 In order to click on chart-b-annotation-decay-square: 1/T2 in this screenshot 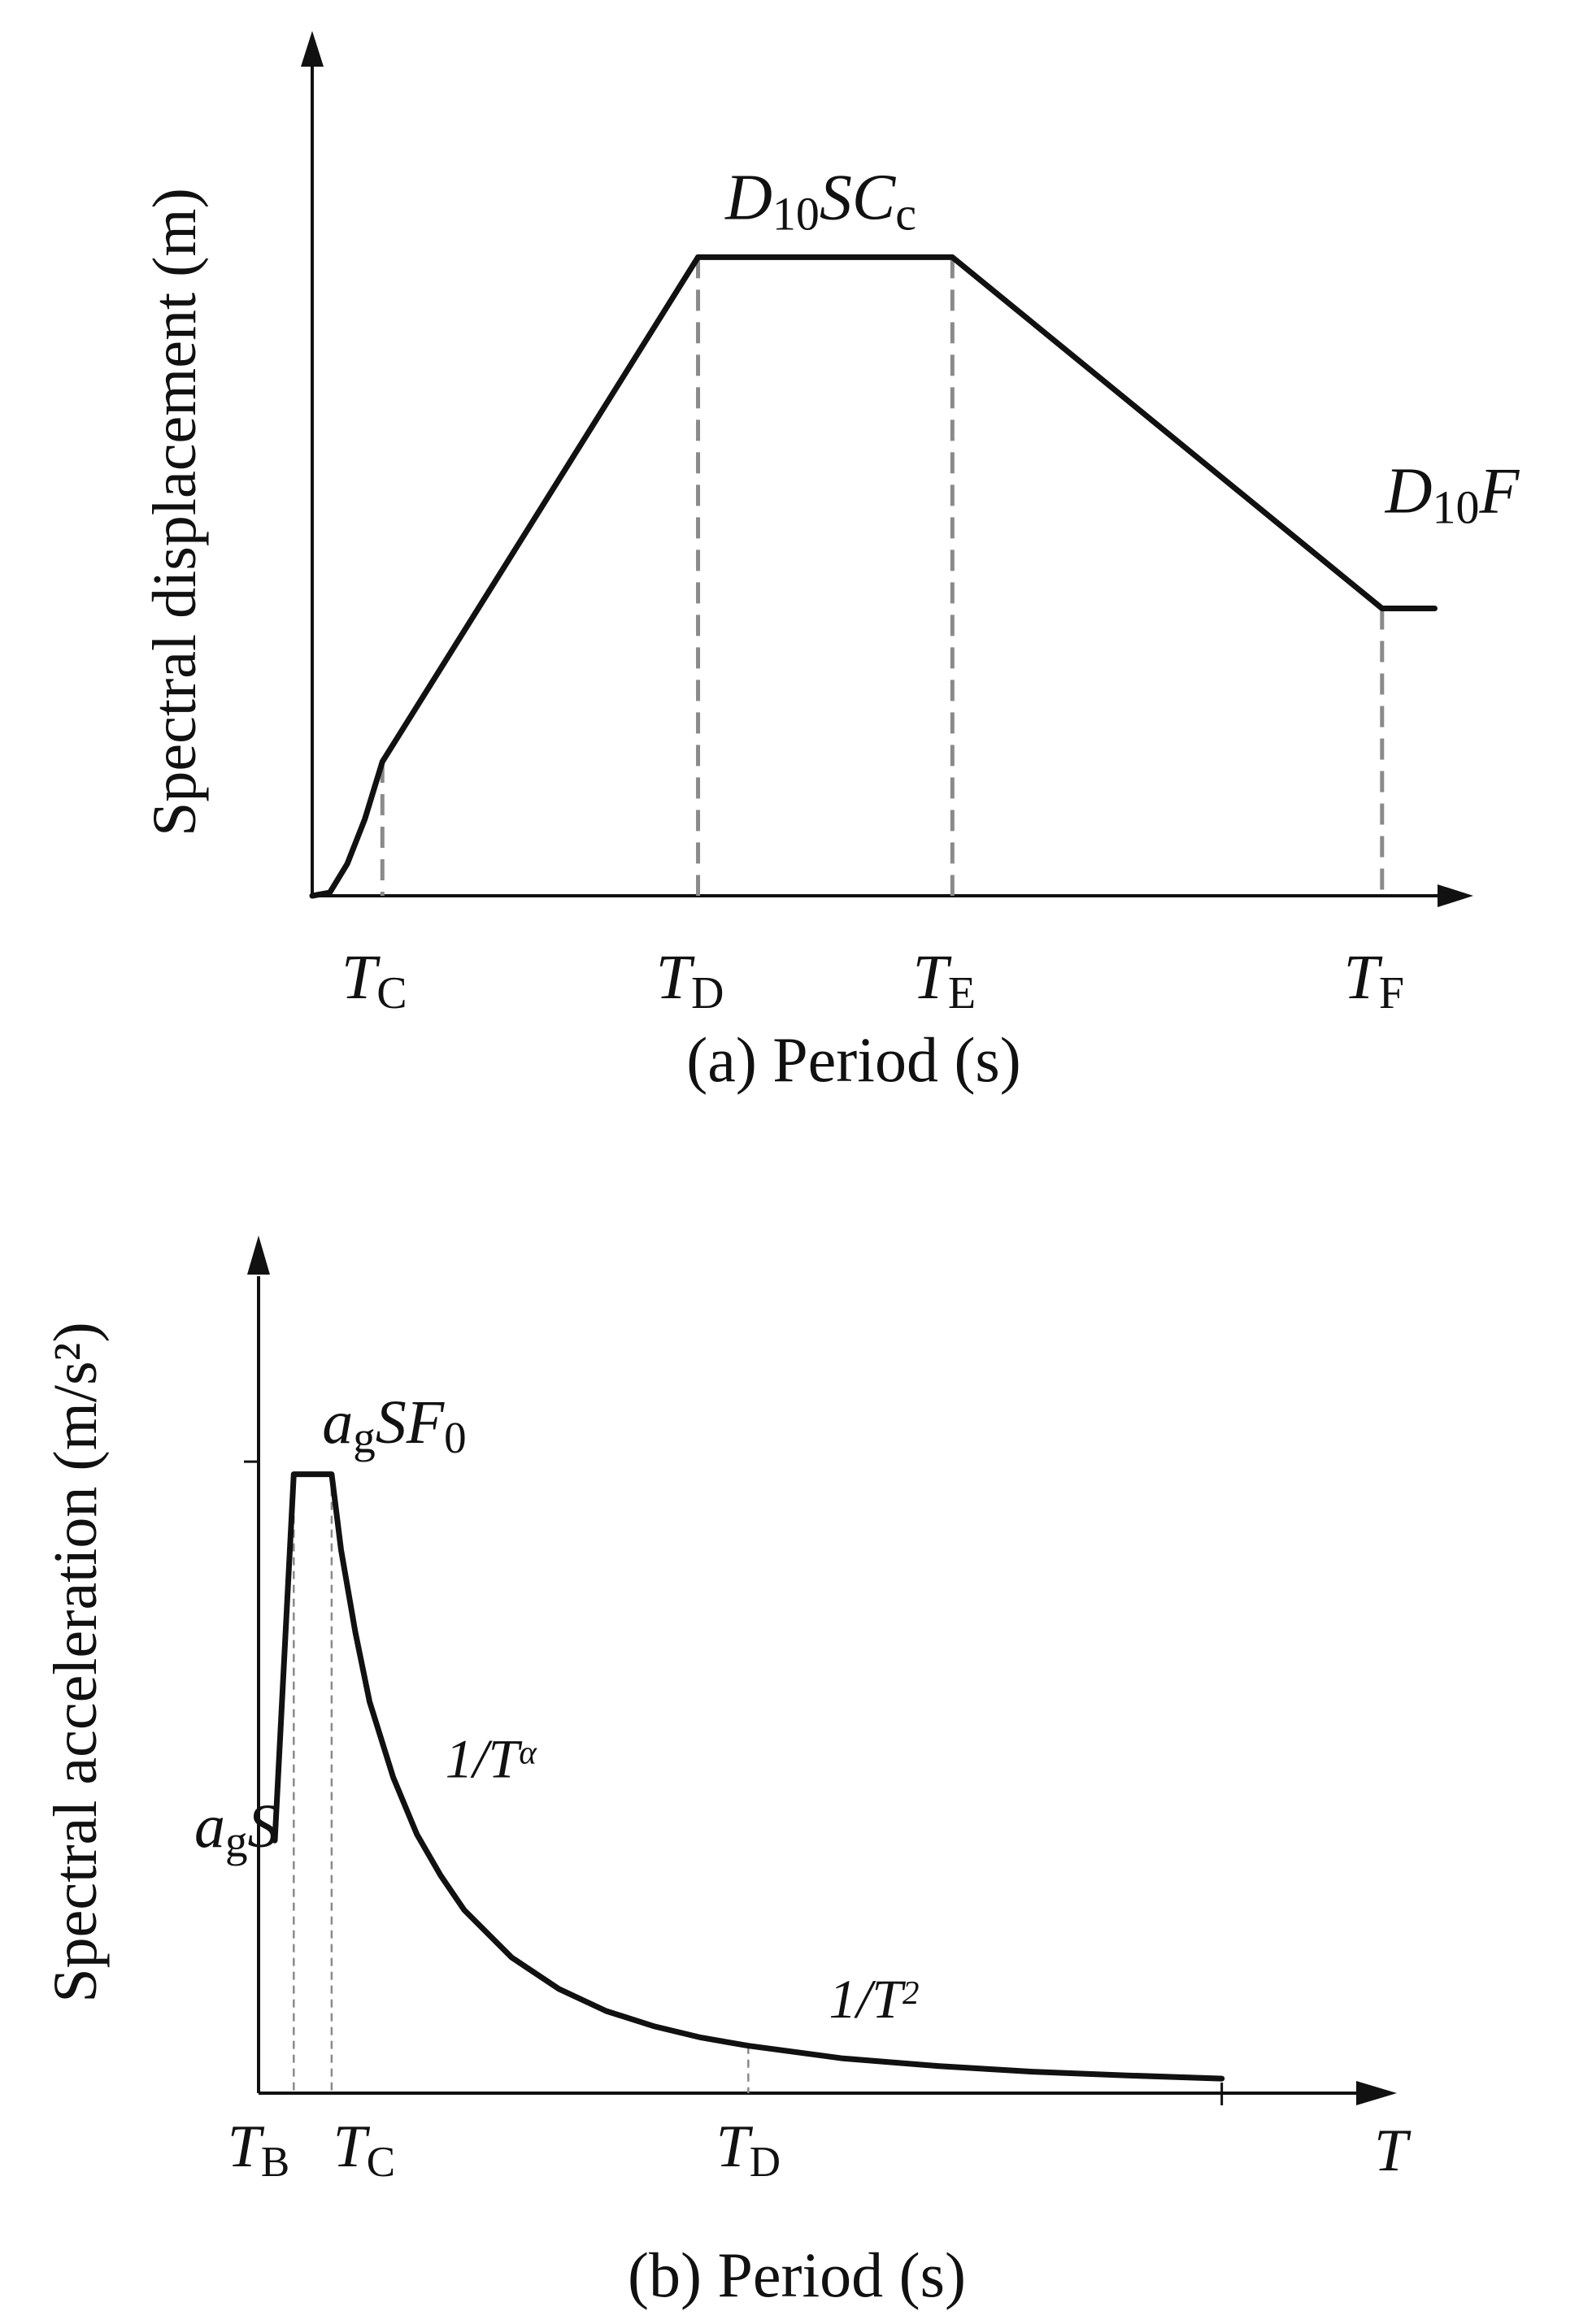, I will do `click(874, 1999)`.